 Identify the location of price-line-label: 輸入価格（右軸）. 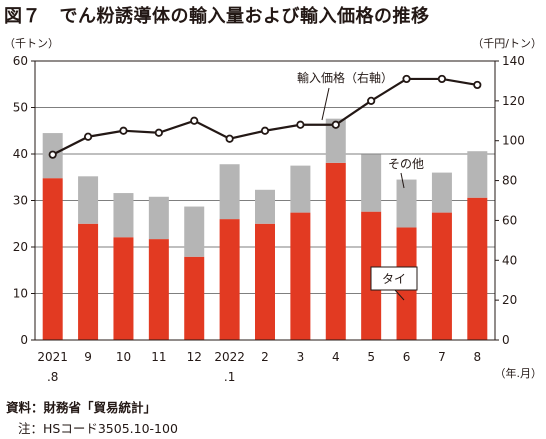
(345, 77).